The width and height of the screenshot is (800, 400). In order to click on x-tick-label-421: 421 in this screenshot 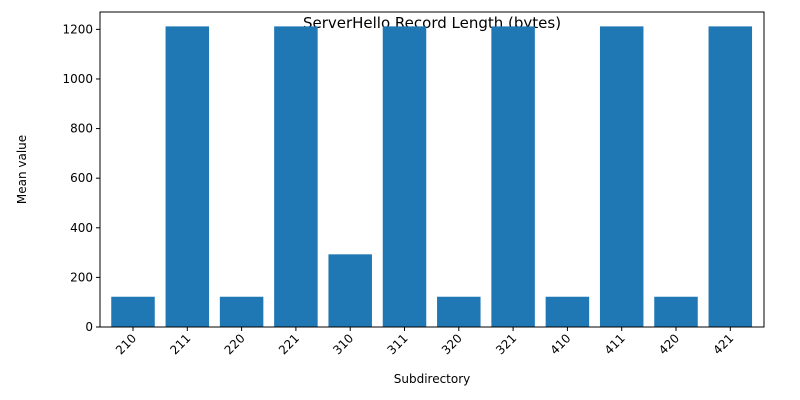, I will do `click(723, 344)`.